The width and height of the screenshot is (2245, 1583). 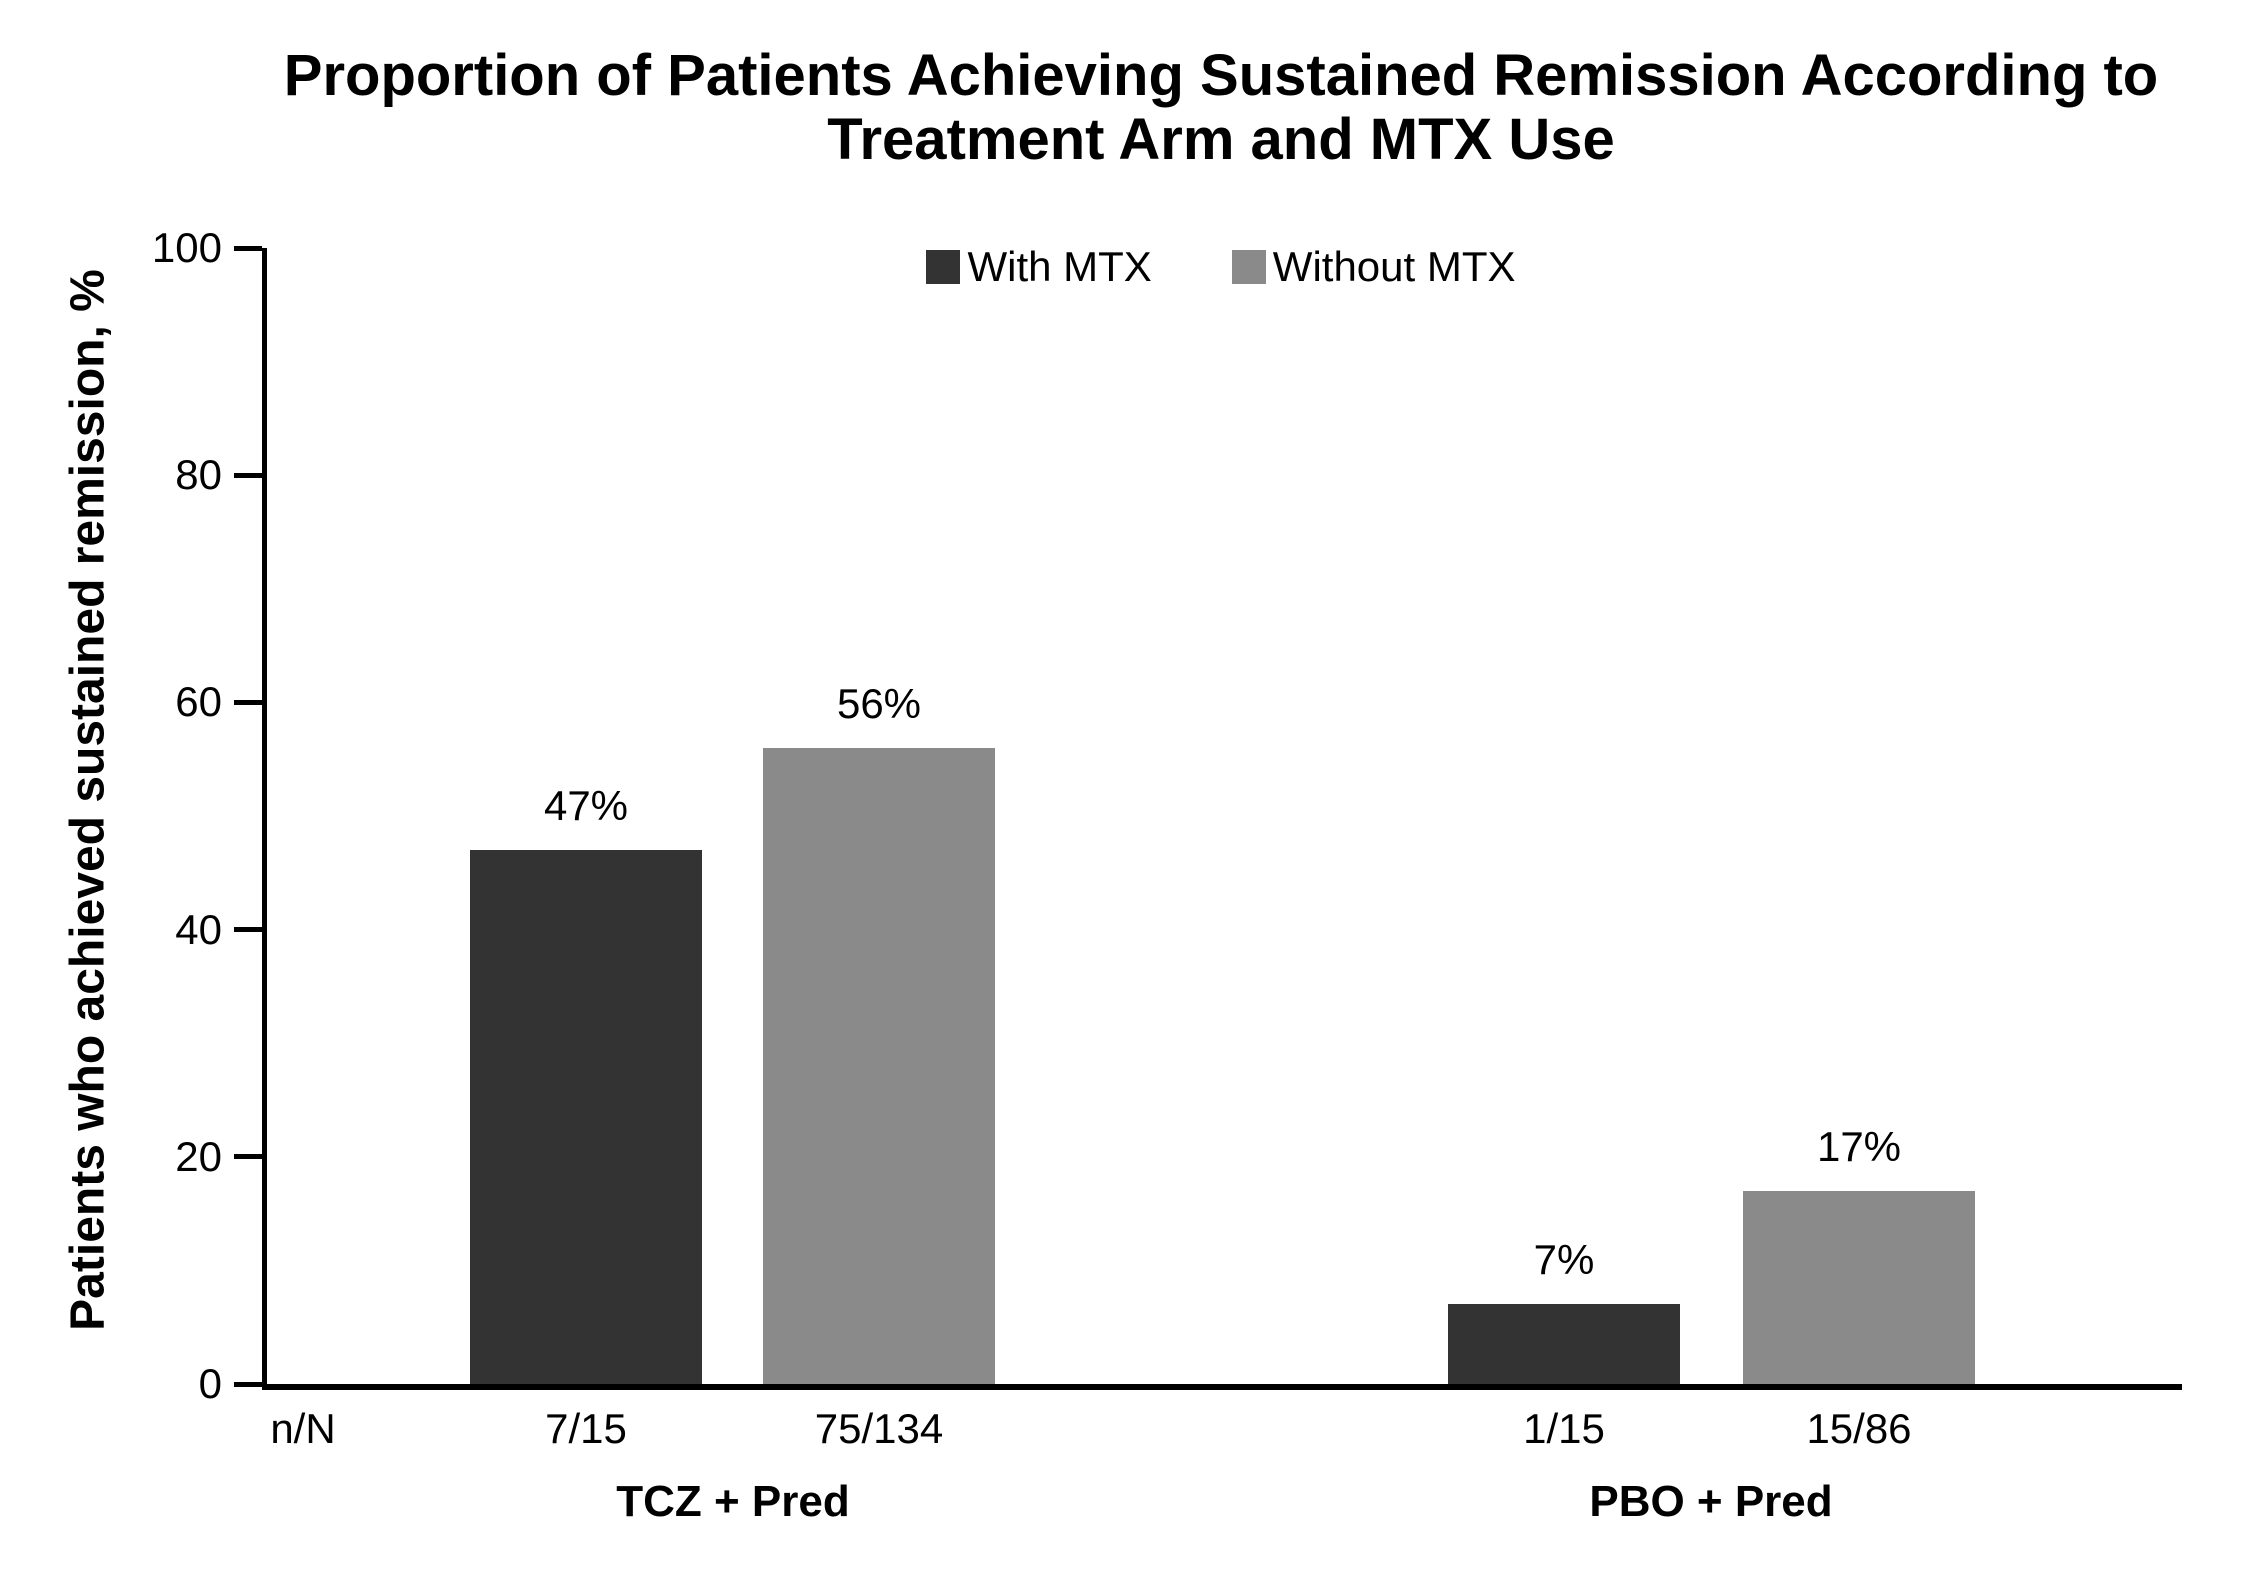 I want to click on legend: With MTX Without MTX, so click(x=1221, y=267).